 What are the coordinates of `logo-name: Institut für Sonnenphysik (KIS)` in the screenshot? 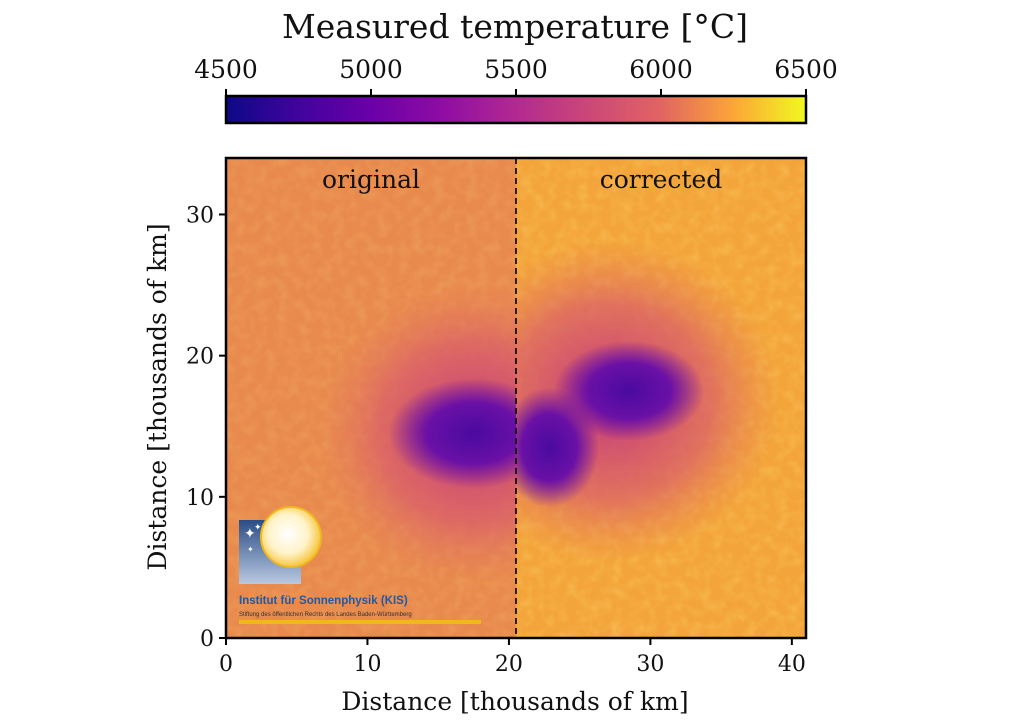 It's located at (323, 601).